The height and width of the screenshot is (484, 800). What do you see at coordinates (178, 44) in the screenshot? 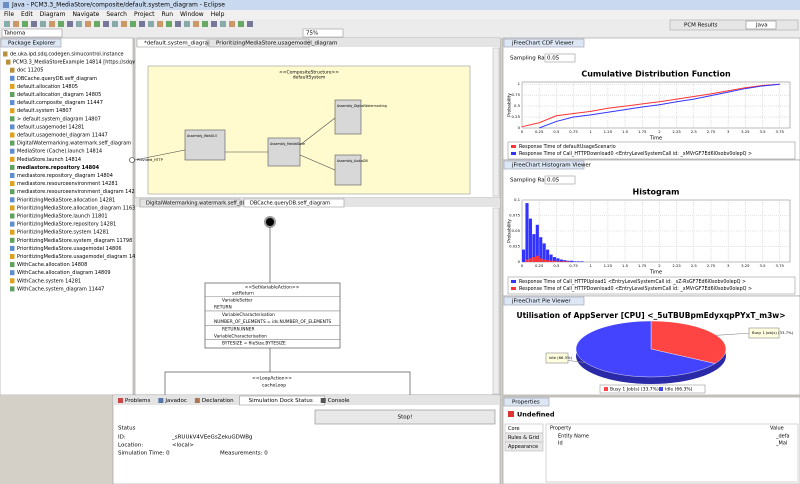
I see `editor-tab-text: *default.system_diagram` at bounding box center [178, 44].